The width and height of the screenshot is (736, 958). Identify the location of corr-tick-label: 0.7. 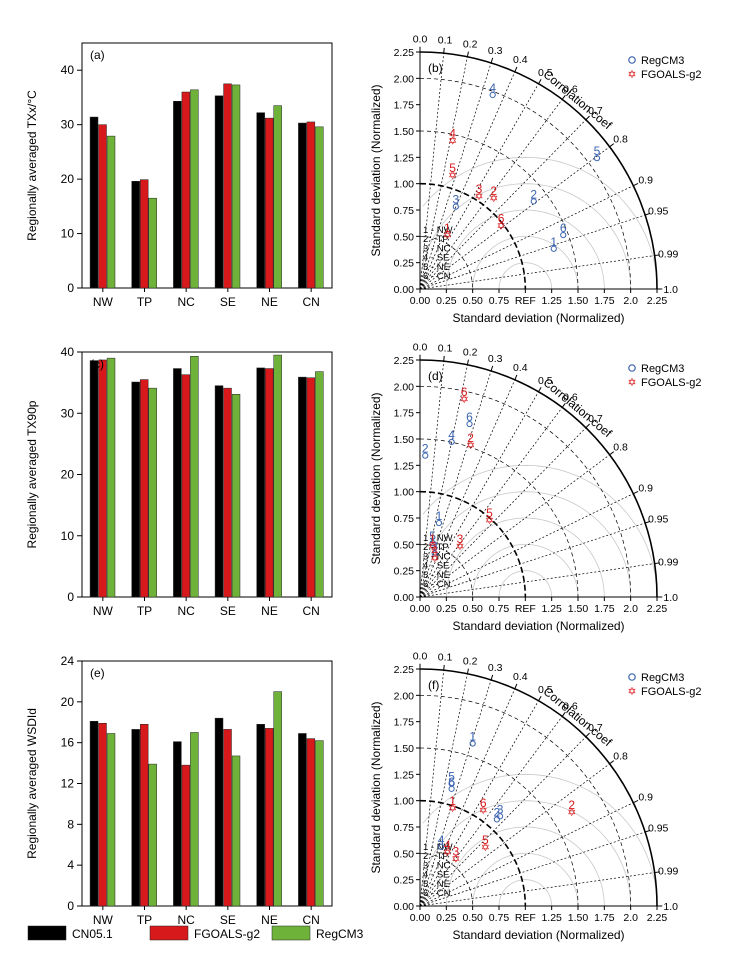
(595, 111).